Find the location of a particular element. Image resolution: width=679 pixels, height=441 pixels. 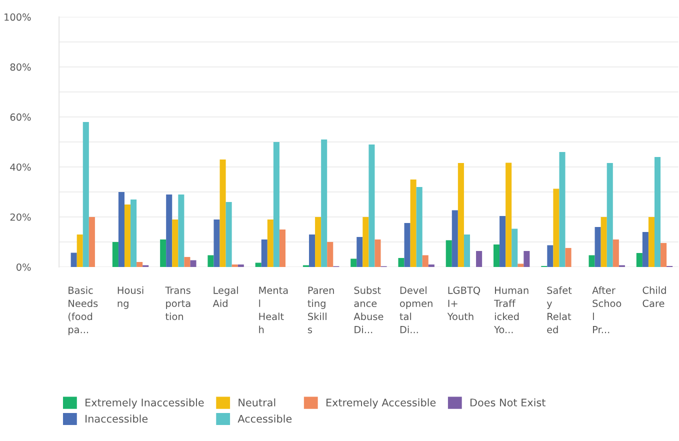

x-tick-label: Safet y Relat ed is located at coordinates (559, 310).